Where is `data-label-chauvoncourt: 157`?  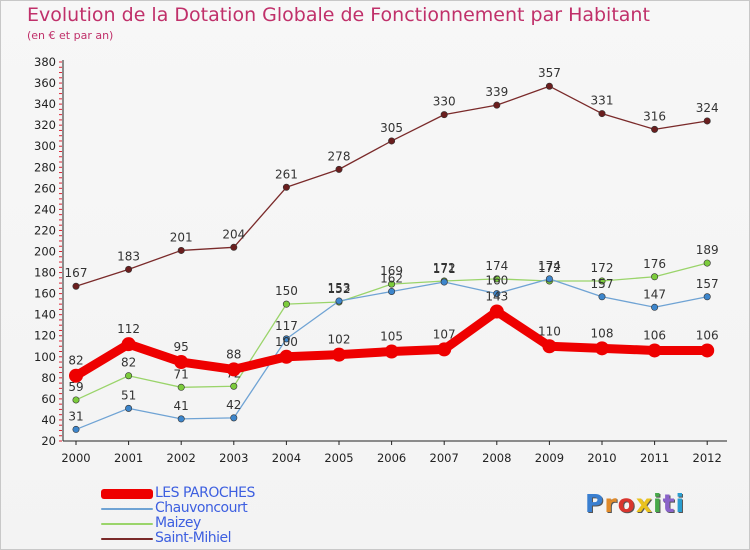
data-label-chauvoncourt: 157 is located at coordinates (602, 284).